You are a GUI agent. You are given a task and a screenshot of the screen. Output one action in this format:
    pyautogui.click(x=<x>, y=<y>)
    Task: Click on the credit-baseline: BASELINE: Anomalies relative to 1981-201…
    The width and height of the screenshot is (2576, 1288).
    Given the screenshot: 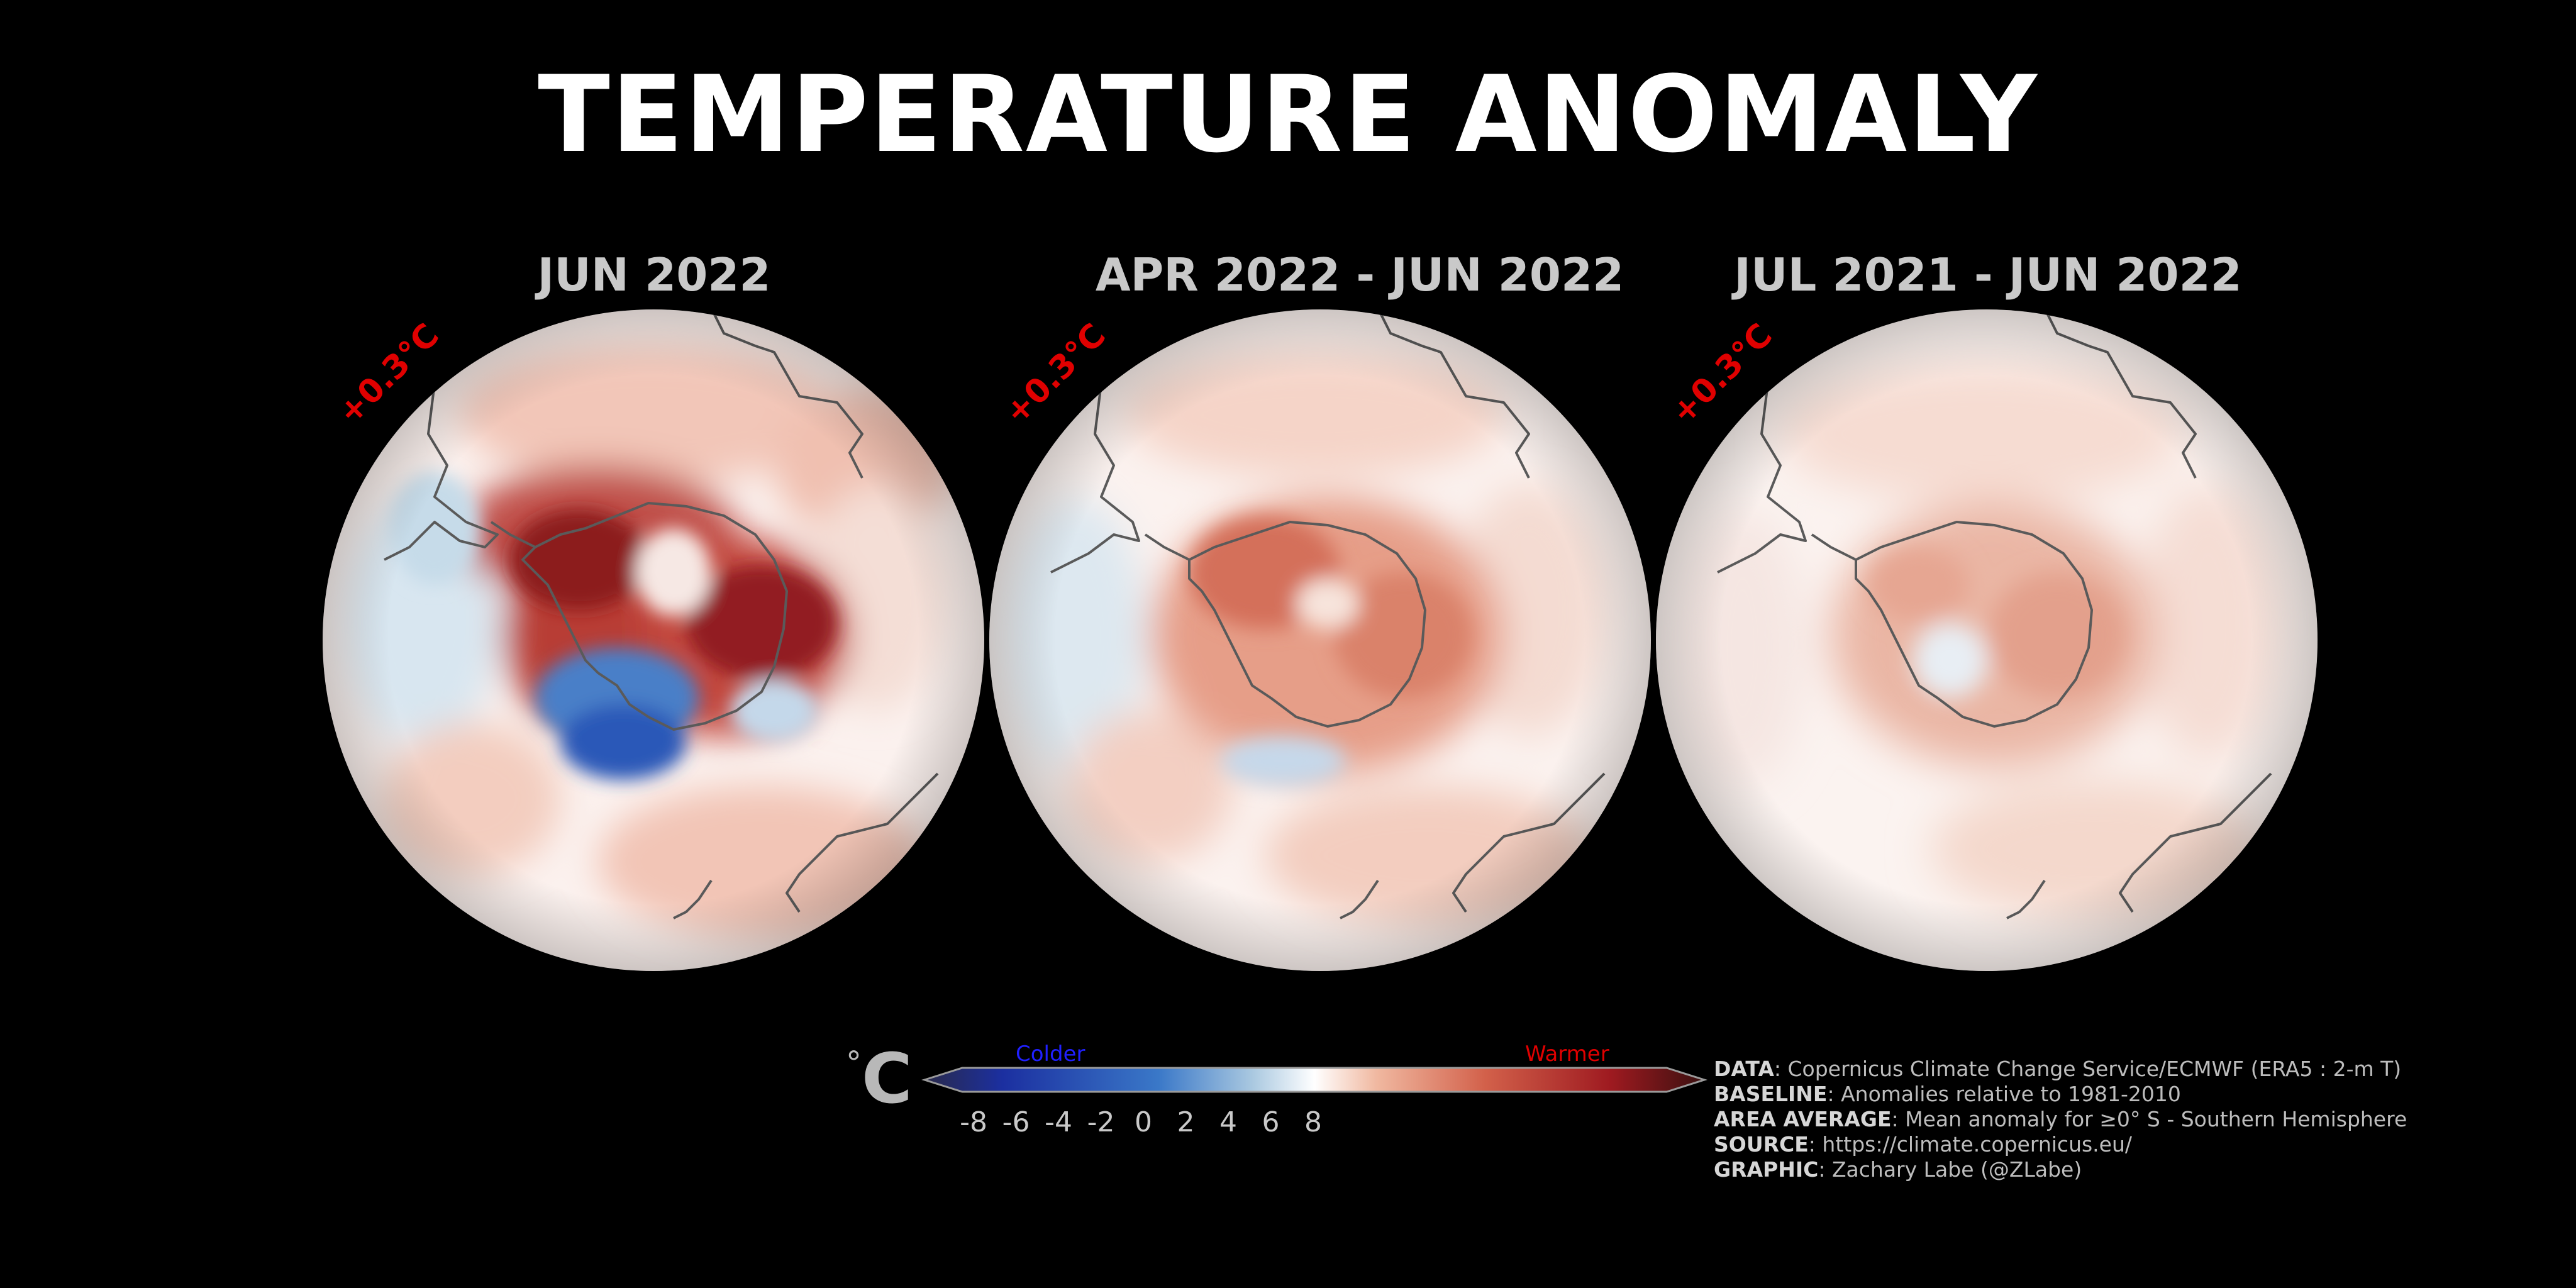 What is the action you would take?
    pyautogui.click(x=2135, y=1094)
    